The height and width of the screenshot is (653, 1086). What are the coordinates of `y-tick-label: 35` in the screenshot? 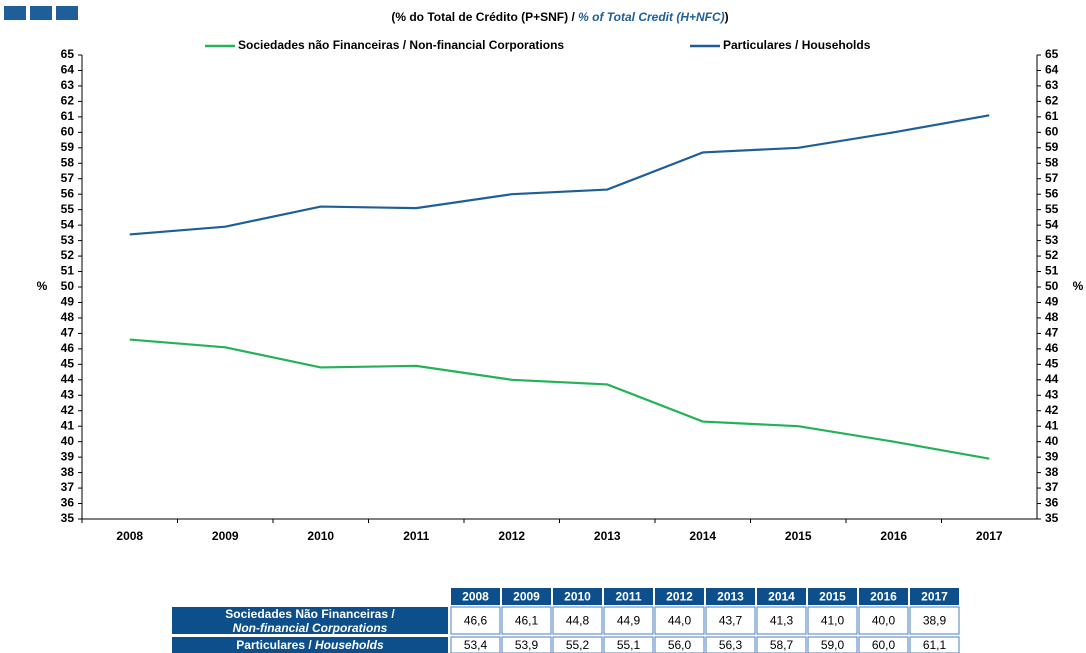 It's located at (68, 518).